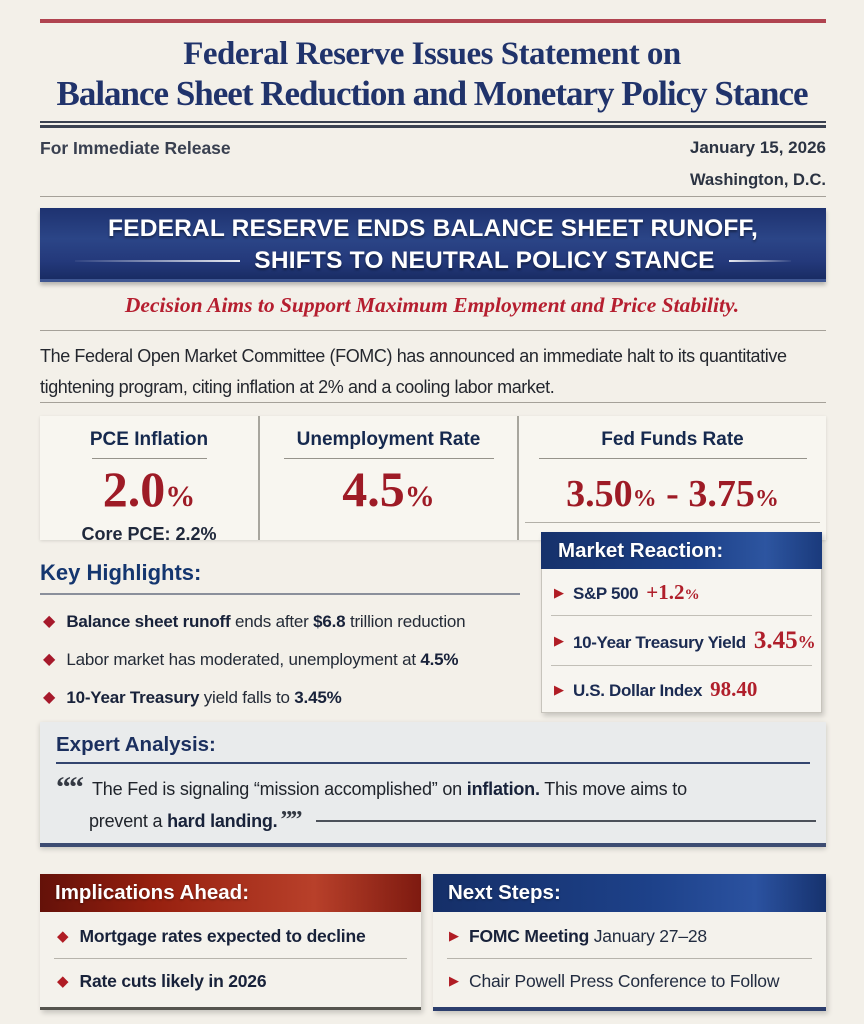 This screenshot has height=1024, width=864. I want to click on masthead-bottom-rule, so click(433, 196).